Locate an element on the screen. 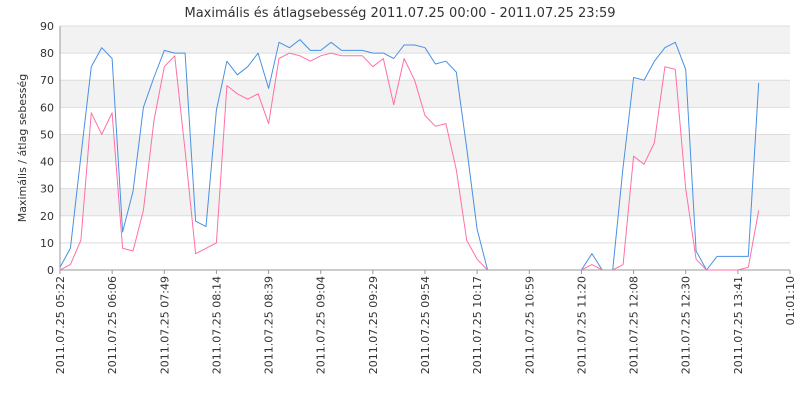  x-tick-label: 2011.07.25 09:04 is located at coordinates (321, 325).